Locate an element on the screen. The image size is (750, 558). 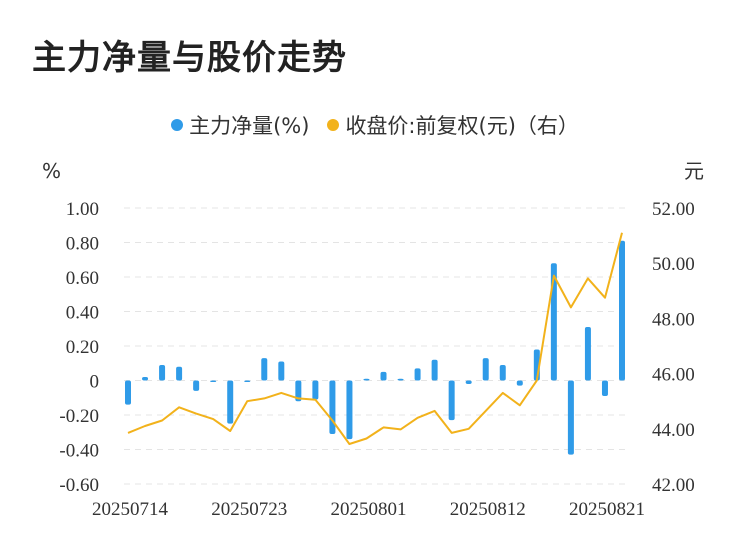
left-axis-tick-label: 0.40 is located at coordinates (82, 313).